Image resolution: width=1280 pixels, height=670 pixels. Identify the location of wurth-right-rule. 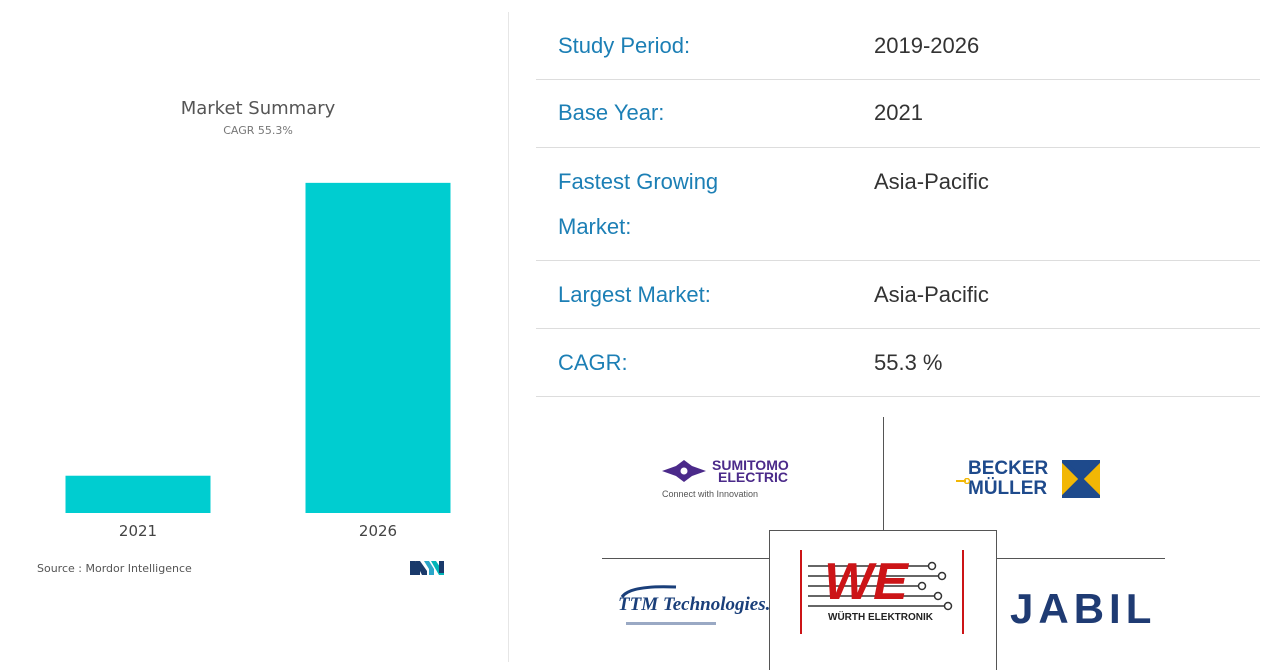
(963, 592).